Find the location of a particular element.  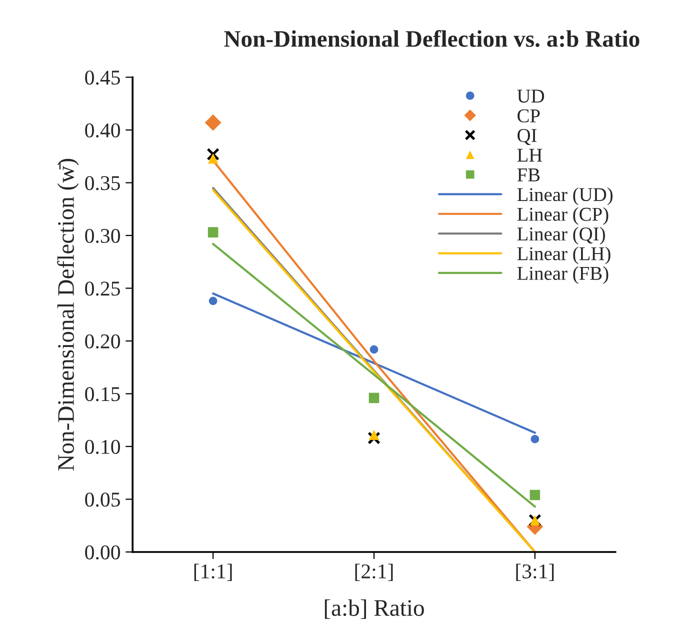

legend-label: Linear (CP) is located at coordinates (562, 216).